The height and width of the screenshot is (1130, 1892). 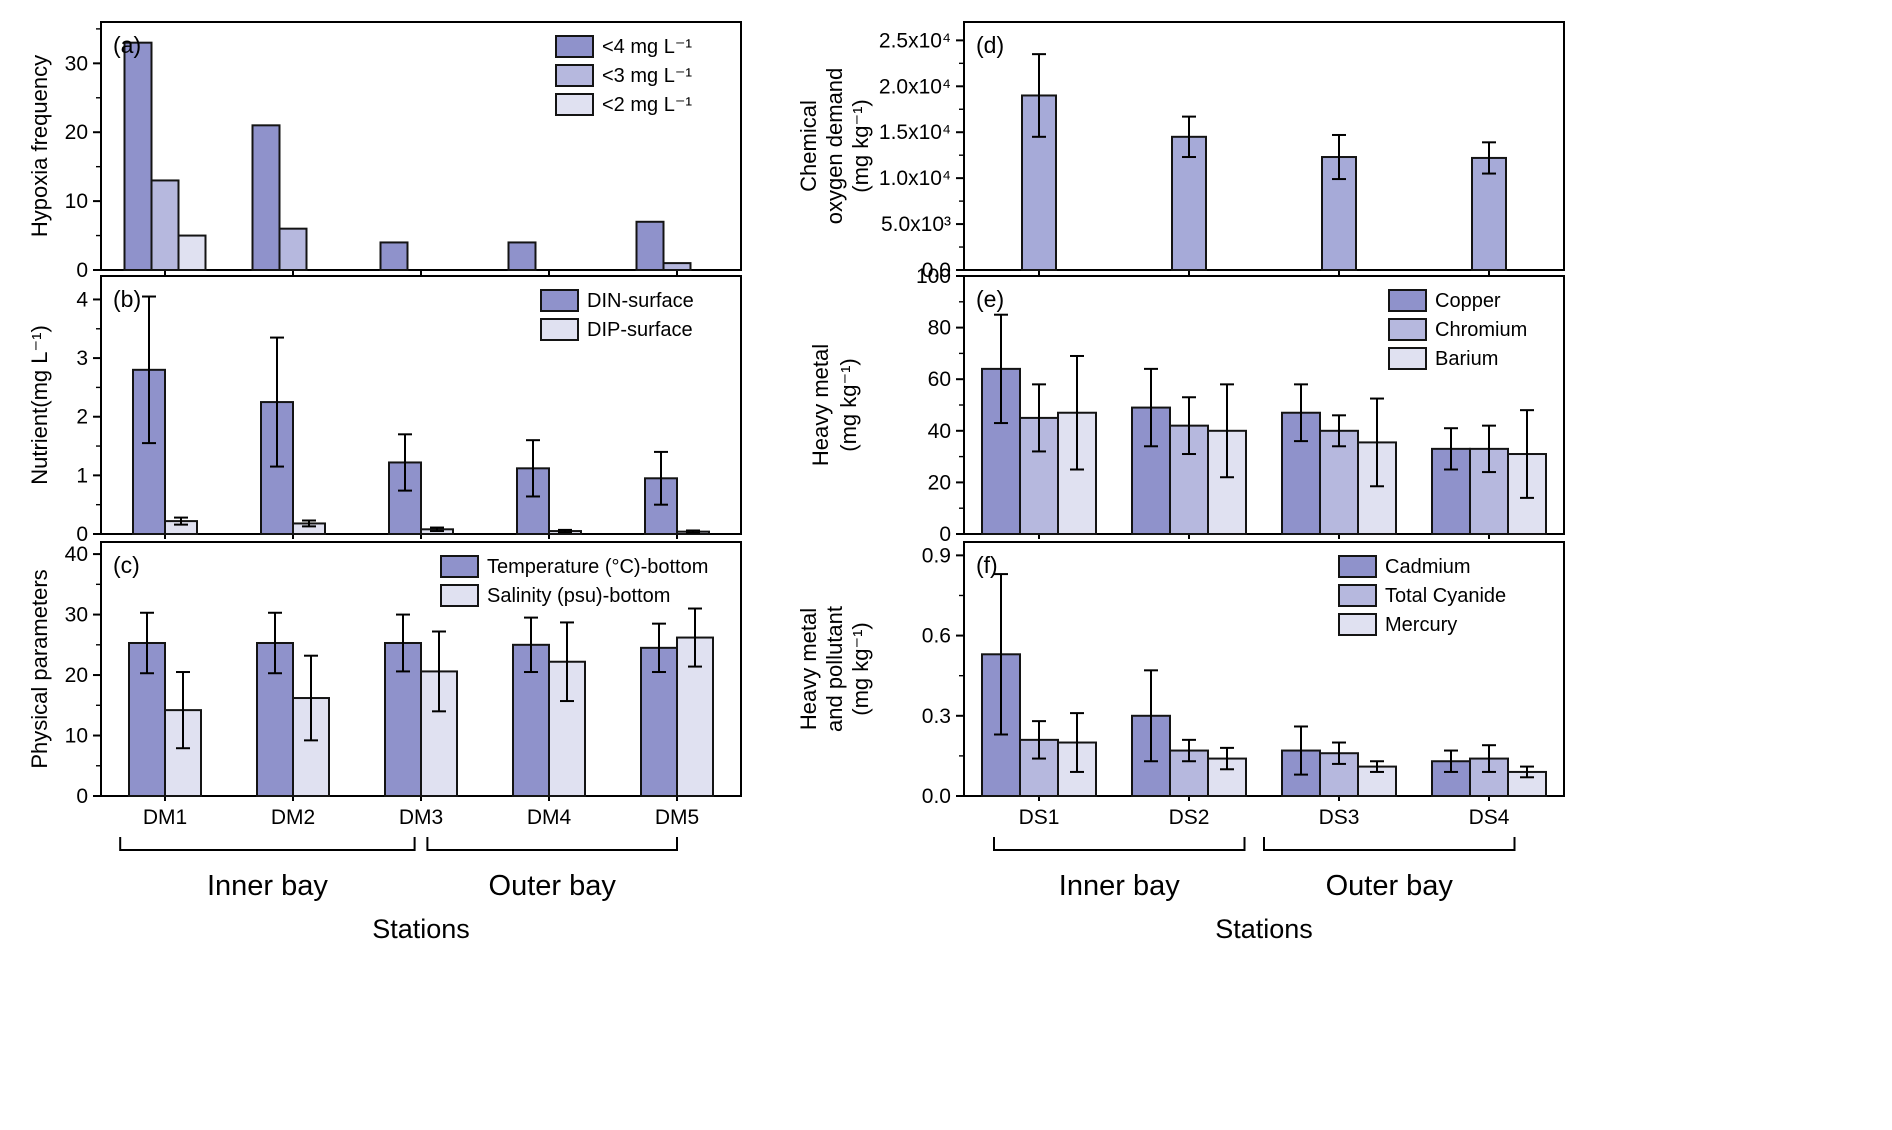 I want to click on panel-letter: (f), so click(x=987, y=565).